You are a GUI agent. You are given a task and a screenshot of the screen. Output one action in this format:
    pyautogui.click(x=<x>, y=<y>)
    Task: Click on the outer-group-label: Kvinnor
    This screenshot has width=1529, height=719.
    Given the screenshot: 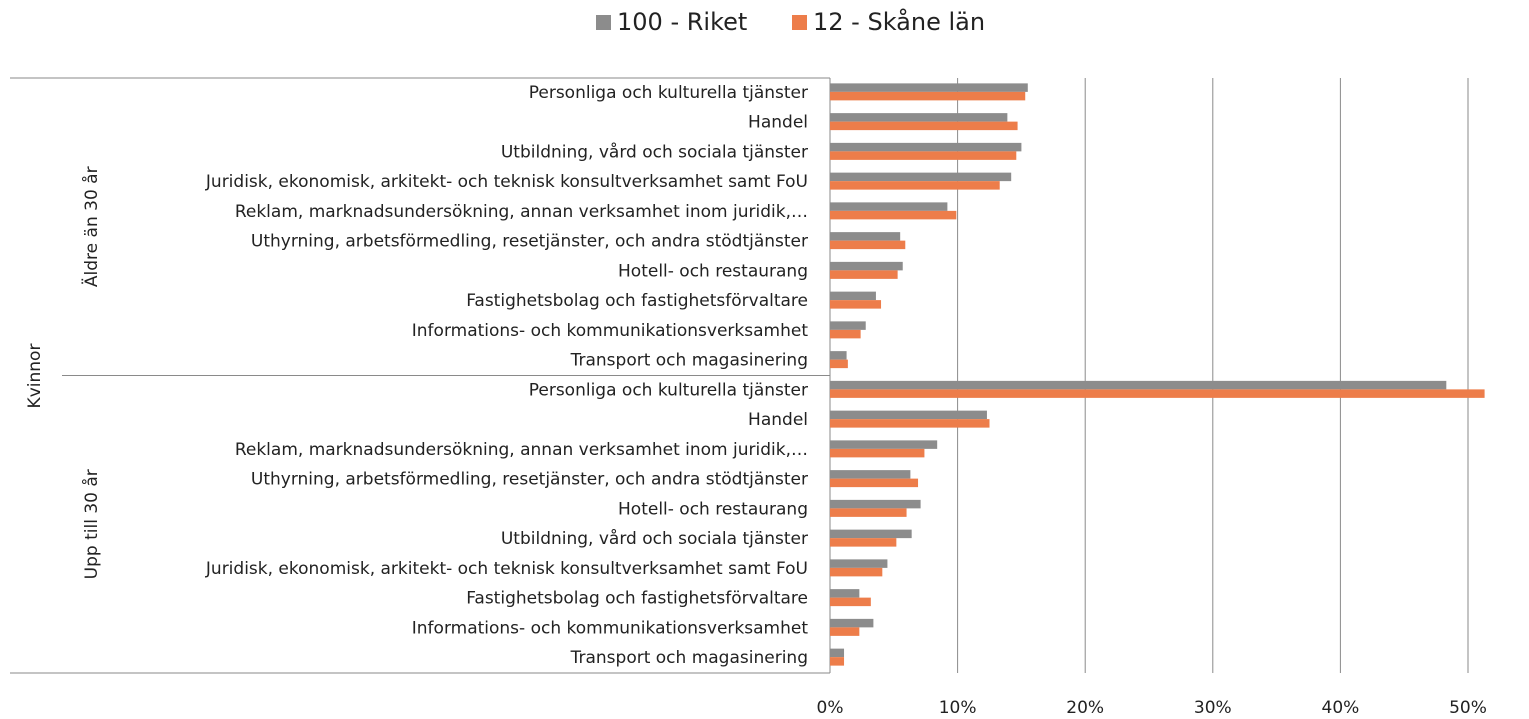 What is the action you would take?
    pyautogui.click(x=35, y=376)
    